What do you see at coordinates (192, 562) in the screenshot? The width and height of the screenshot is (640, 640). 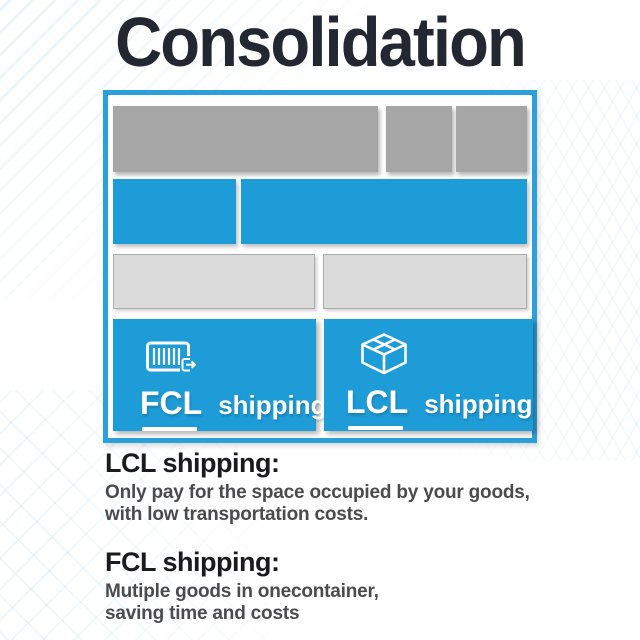 I see `fcl-description-heading: FCL shipping:` at bounding box center [192, 562].